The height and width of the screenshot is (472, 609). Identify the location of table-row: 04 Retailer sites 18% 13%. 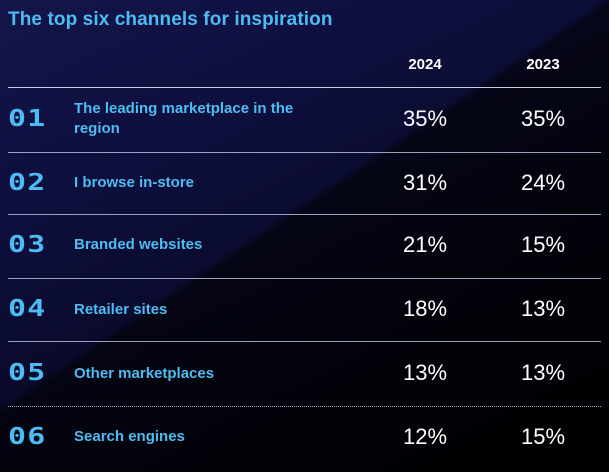
(304, 310).